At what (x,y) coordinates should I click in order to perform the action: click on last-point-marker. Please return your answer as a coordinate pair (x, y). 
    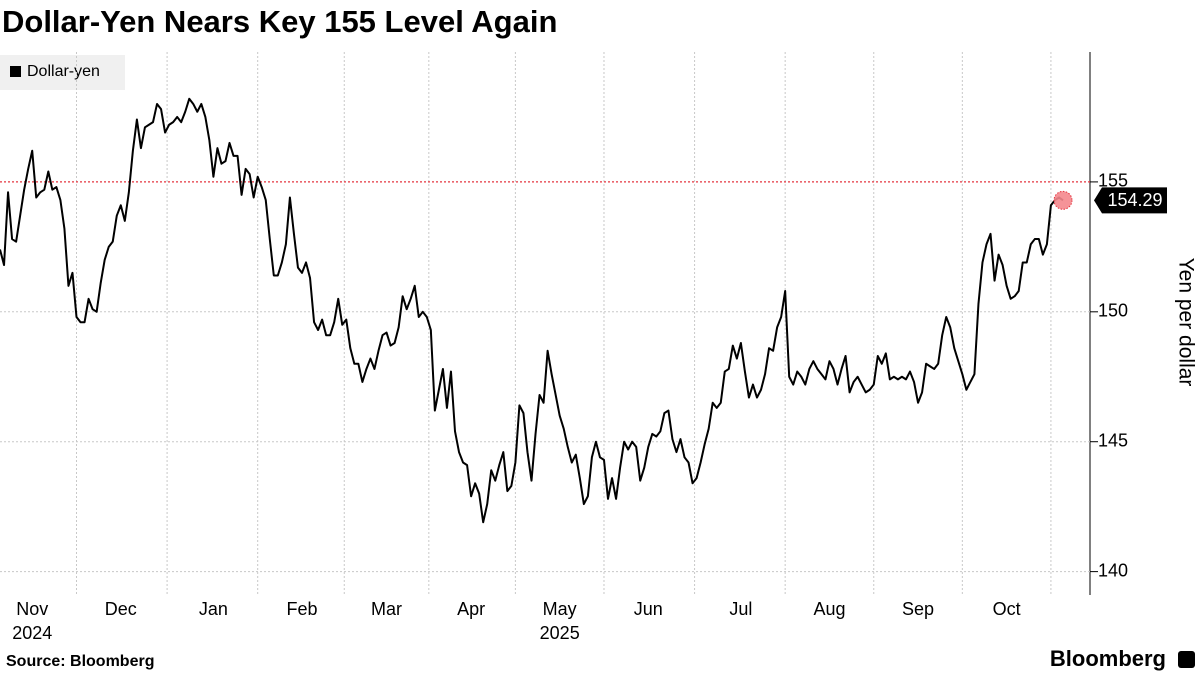
    Looking at the image, I should click on (1063, 200).